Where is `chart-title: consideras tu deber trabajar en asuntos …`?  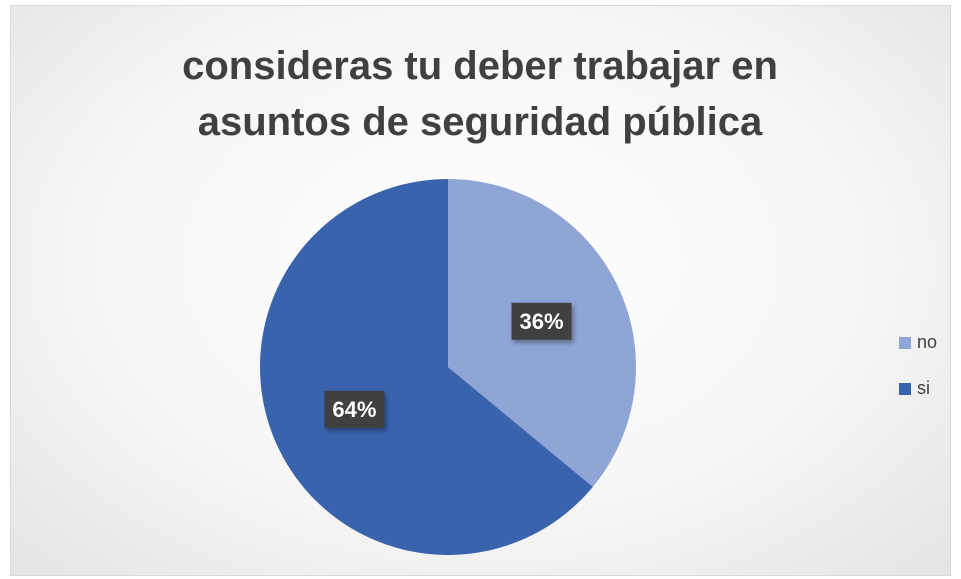 chart-title: consideras tu deber trabajar en asuntos … is located at coordinates (480, 94).